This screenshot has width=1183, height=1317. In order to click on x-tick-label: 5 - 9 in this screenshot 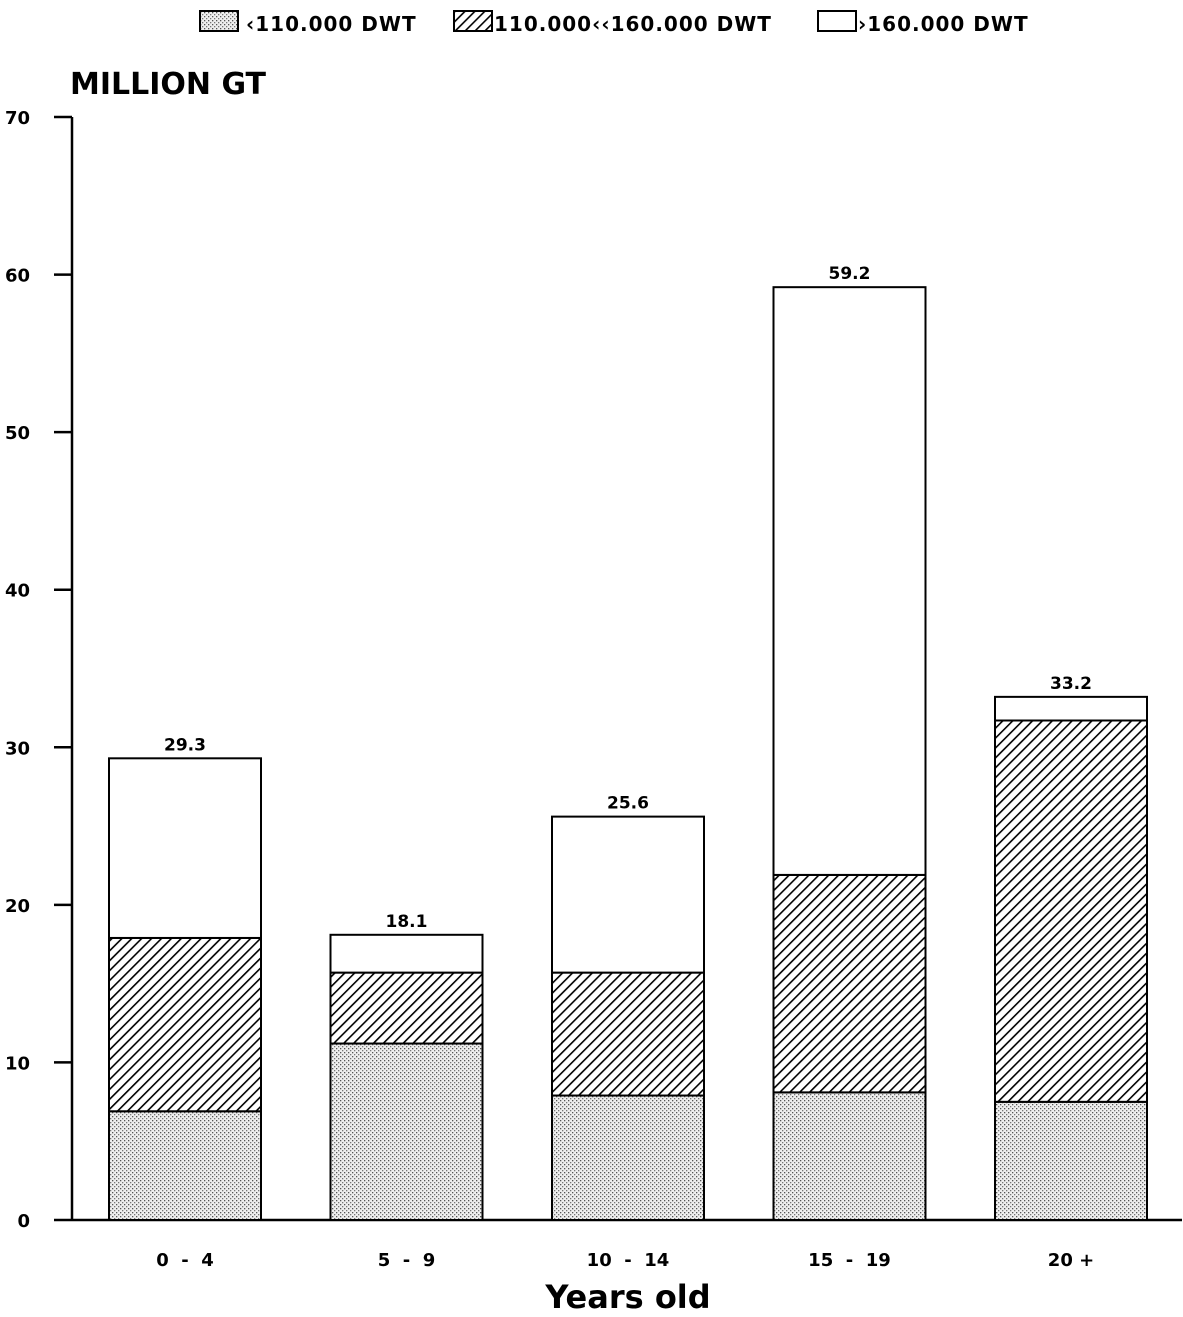, I will do `click(407, 1260)`.